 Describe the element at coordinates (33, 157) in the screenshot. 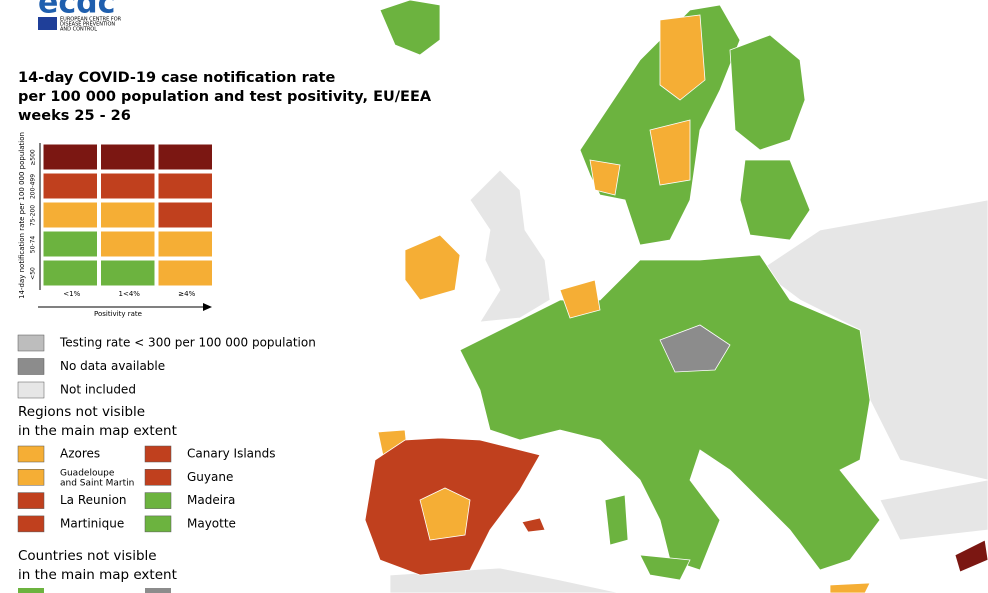

I see `matrix-row-label: ≥500` at that location.